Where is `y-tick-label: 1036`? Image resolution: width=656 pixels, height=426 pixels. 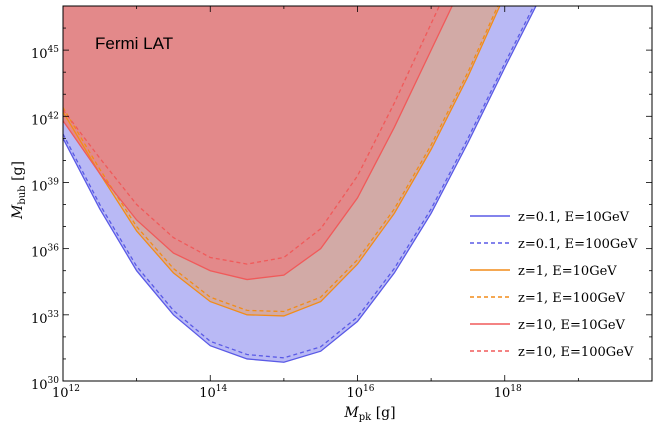
y-tick-label: 1036 is located at coordinates (45, 252).